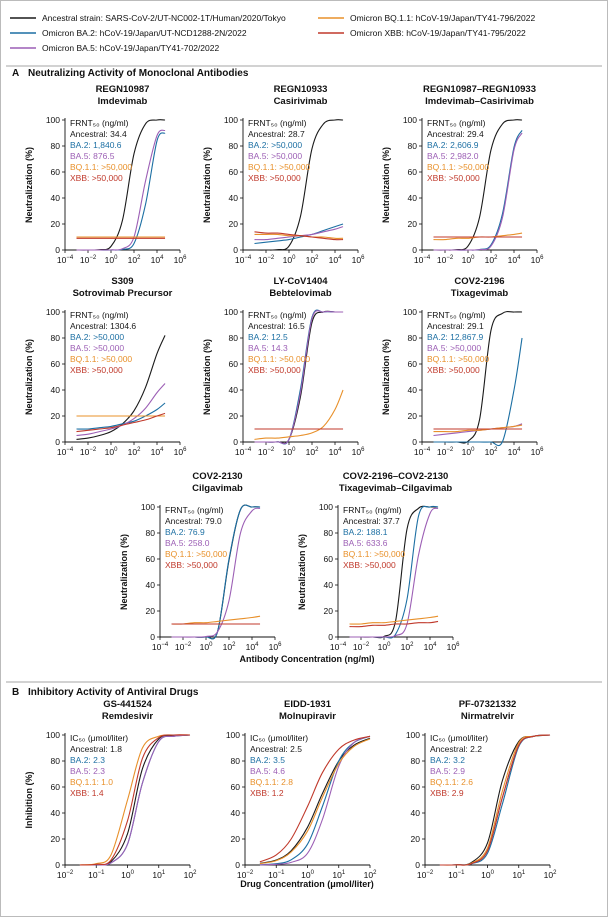 The height and width of the screenshot is (922, 608). I want to click on annotation-label: Ancestral: 79.0, so click(193, 521).